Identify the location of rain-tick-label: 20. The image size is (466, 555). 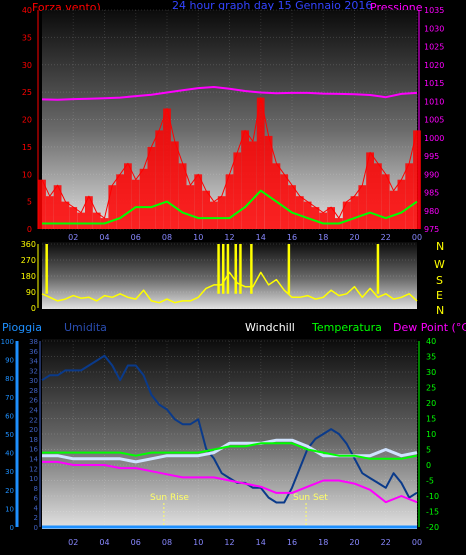
(9, 491).